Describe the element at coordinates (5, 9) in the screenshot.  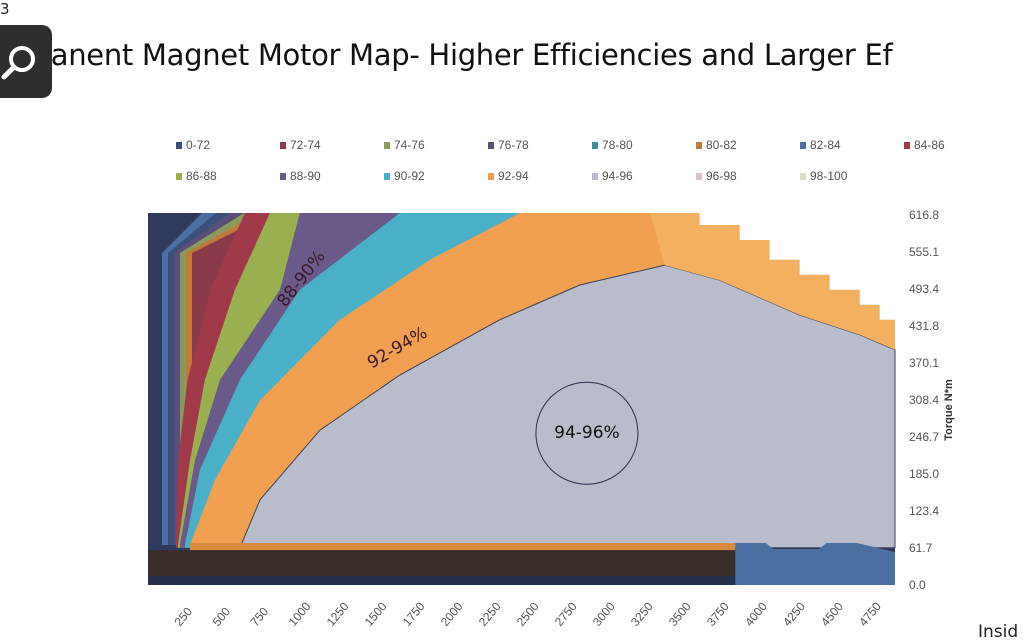
I see `slide-number: 3` at that location.